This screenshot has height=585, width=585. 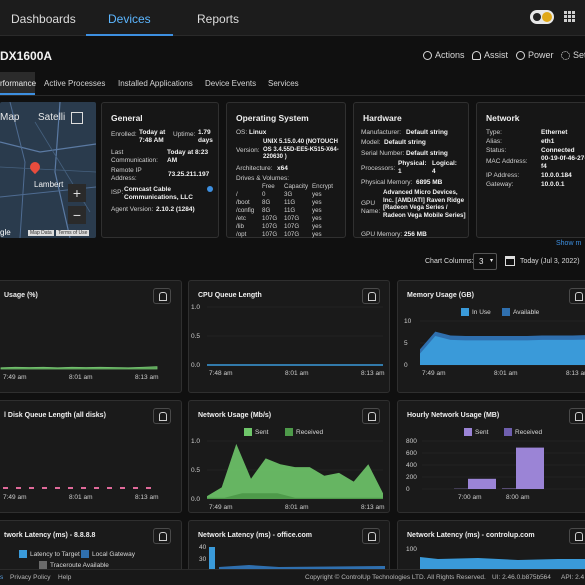 I want to click on settings-button: Set, so click(x=573, y=55).